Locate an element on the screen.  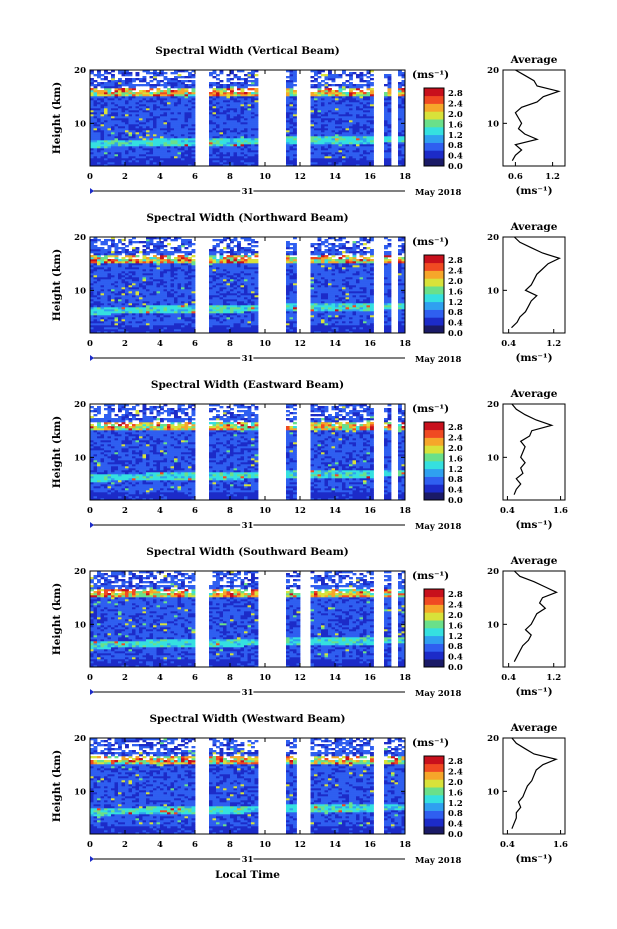
x-tick-label: 12 is located at coordinates (300, 177).